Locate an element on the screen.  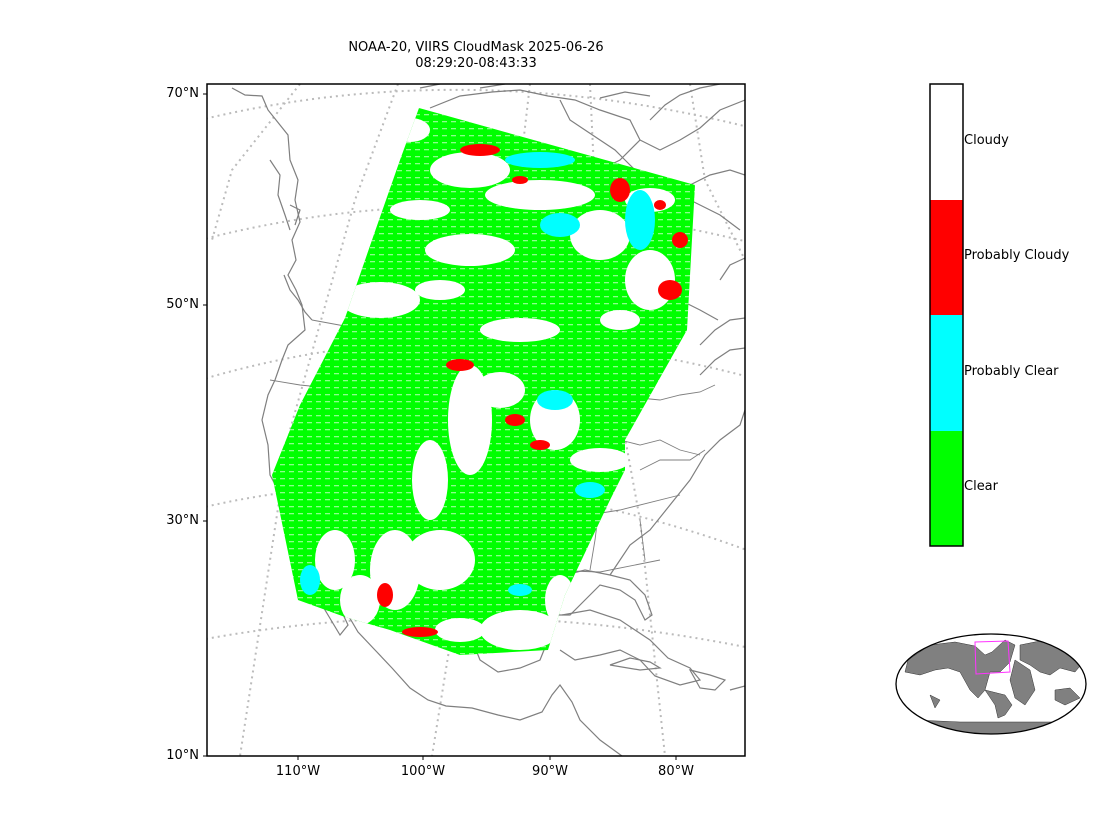
inset-globe is located at coordinates (991, 684).